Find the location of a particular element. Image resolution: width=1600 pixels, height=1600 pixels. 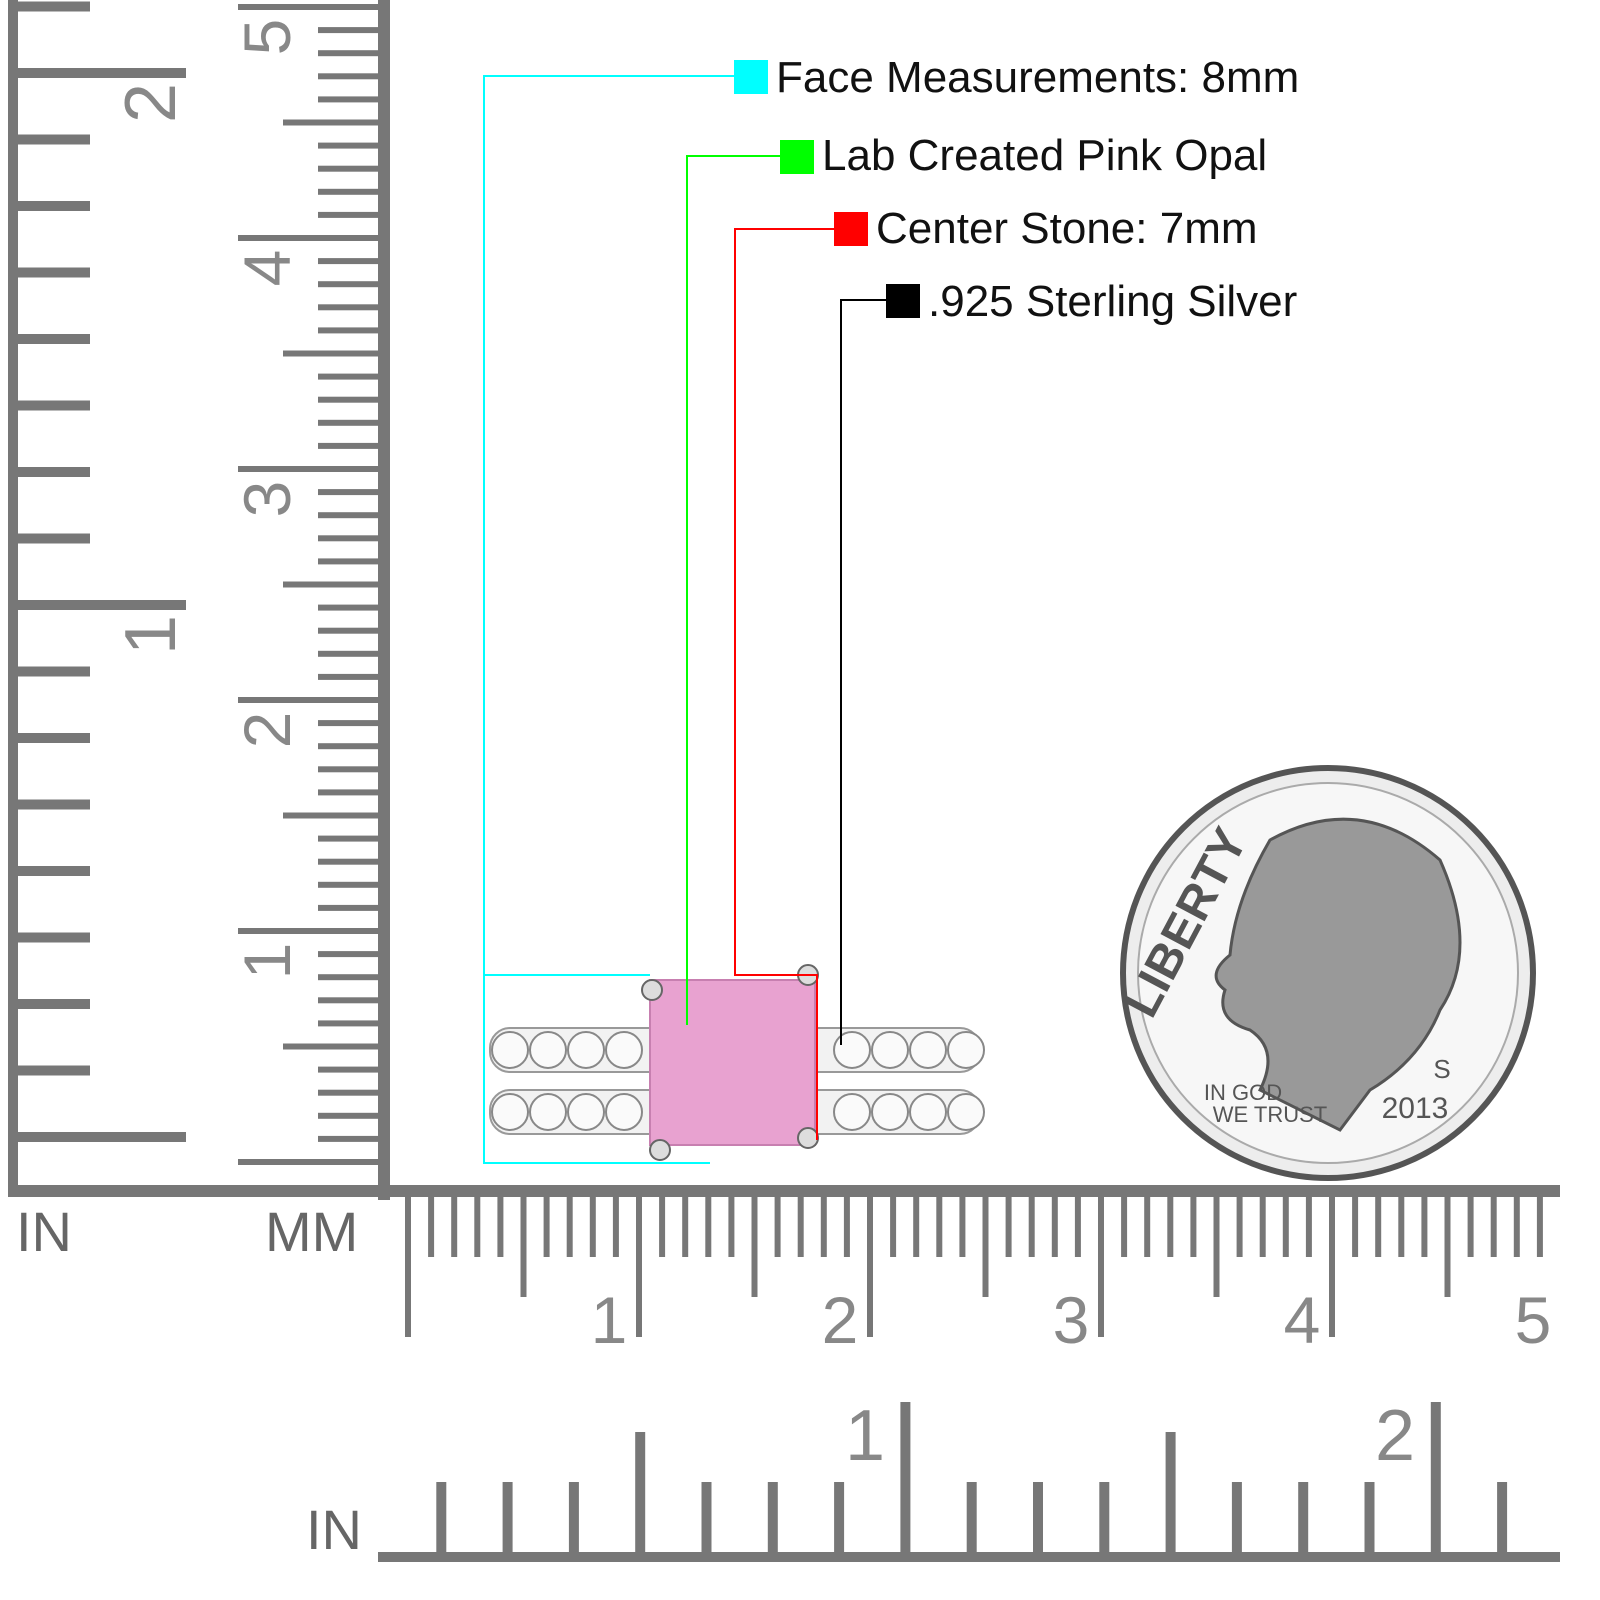

left-mm-unit-label: MM is located at coordinates (312, 1231).